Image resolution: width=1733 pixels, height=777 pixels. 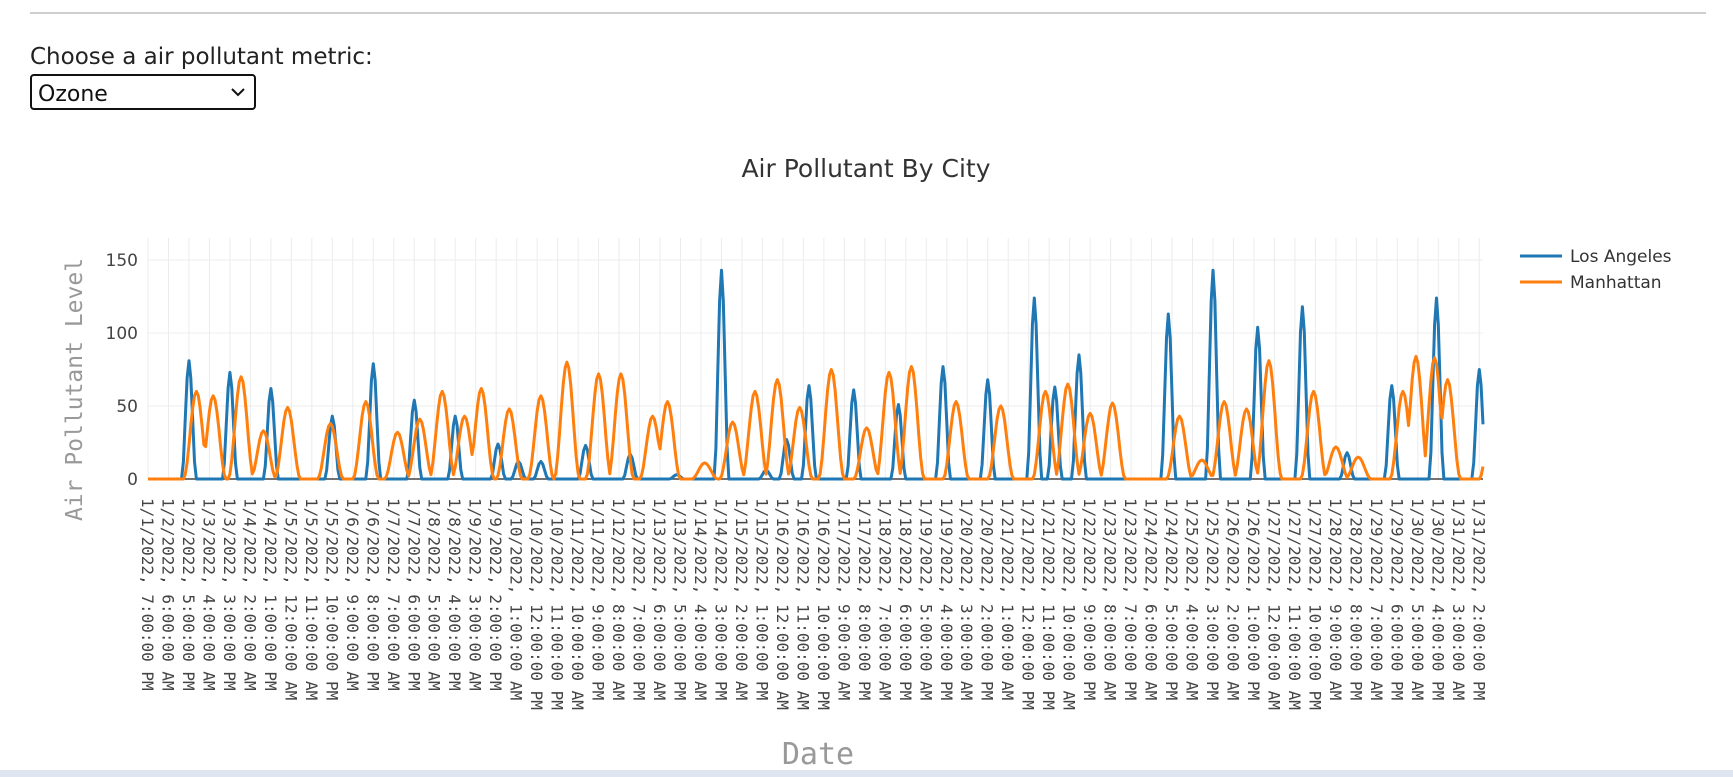 What do you see at coordinates (1048, 604) in the screenshot?
I see `x-tick-label: 1/21/2022, 11:00:00 PM` at bounding box center [1048, 604].